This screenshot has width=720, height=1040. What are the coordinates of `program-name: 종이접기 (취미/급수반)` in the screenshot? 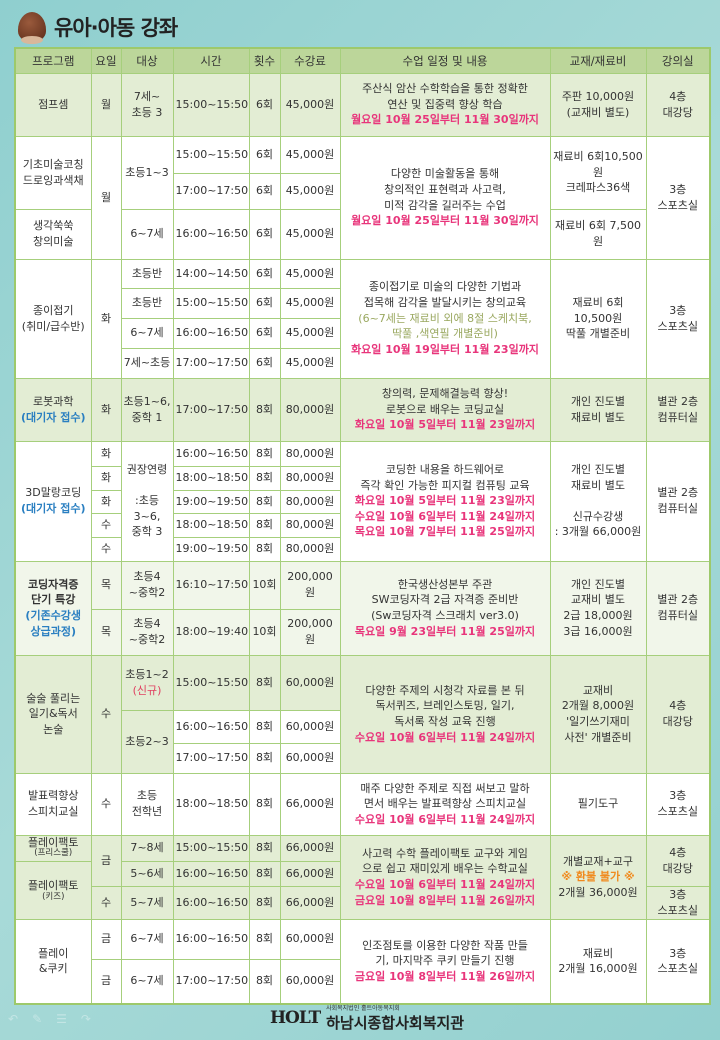 It's located at (53, 318).